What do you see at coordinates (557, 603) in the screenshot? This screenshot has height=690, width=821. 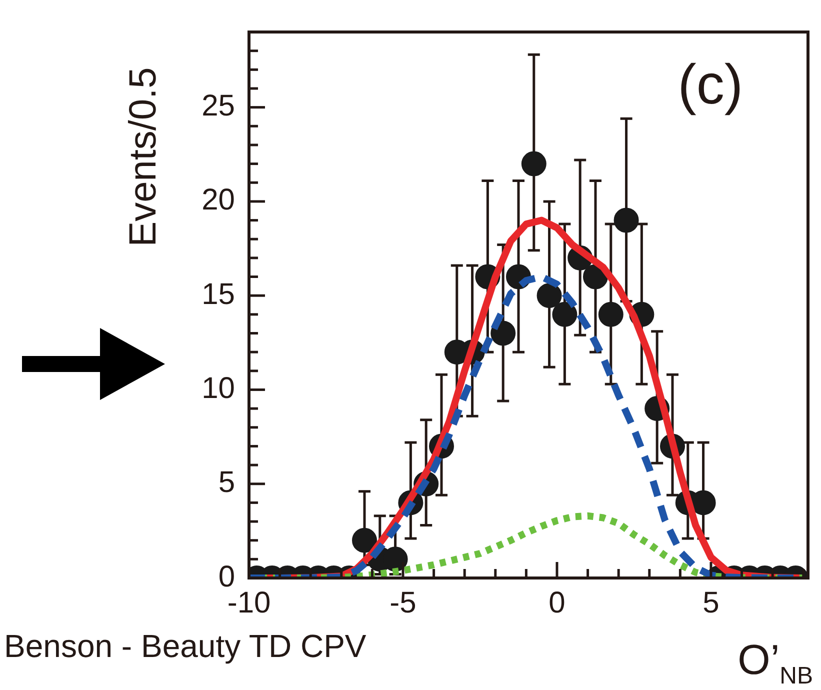 I see `x-tick-label: 0` at bounding box center [557, 603].